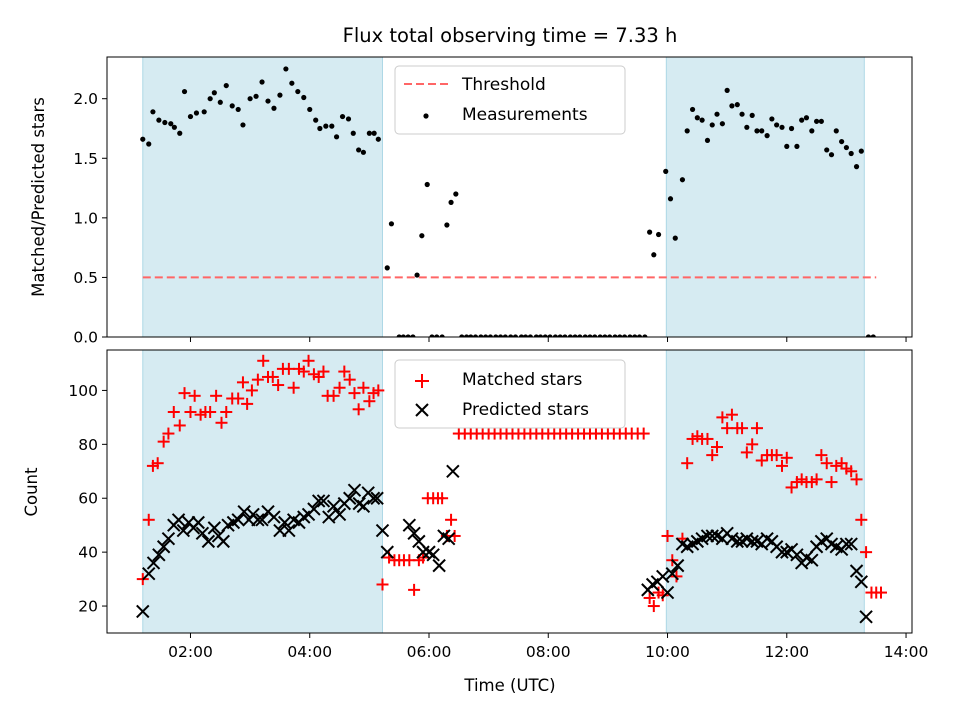 Image resolution: width=960 pixels, height=720 pixels. What do you see at coordinates (422, 381) in the screenshot?
I see `legend-matched-swatch` at bounding box center [422, 381].